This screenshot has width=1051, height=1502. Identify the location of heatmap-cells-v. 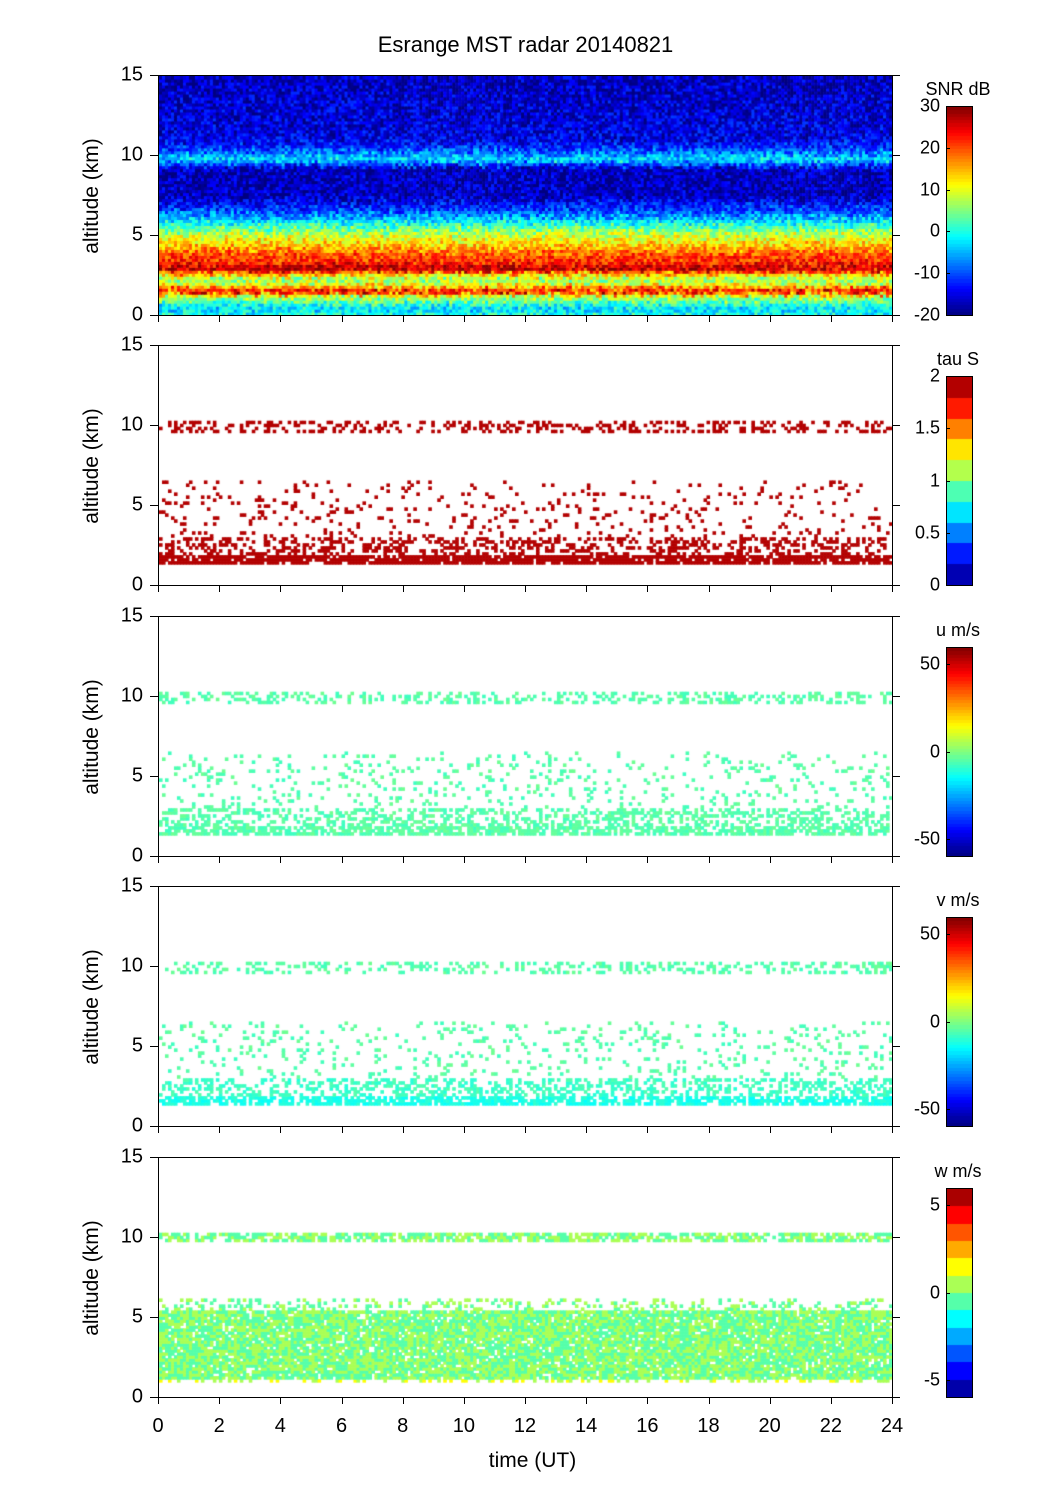
(525, 1006).